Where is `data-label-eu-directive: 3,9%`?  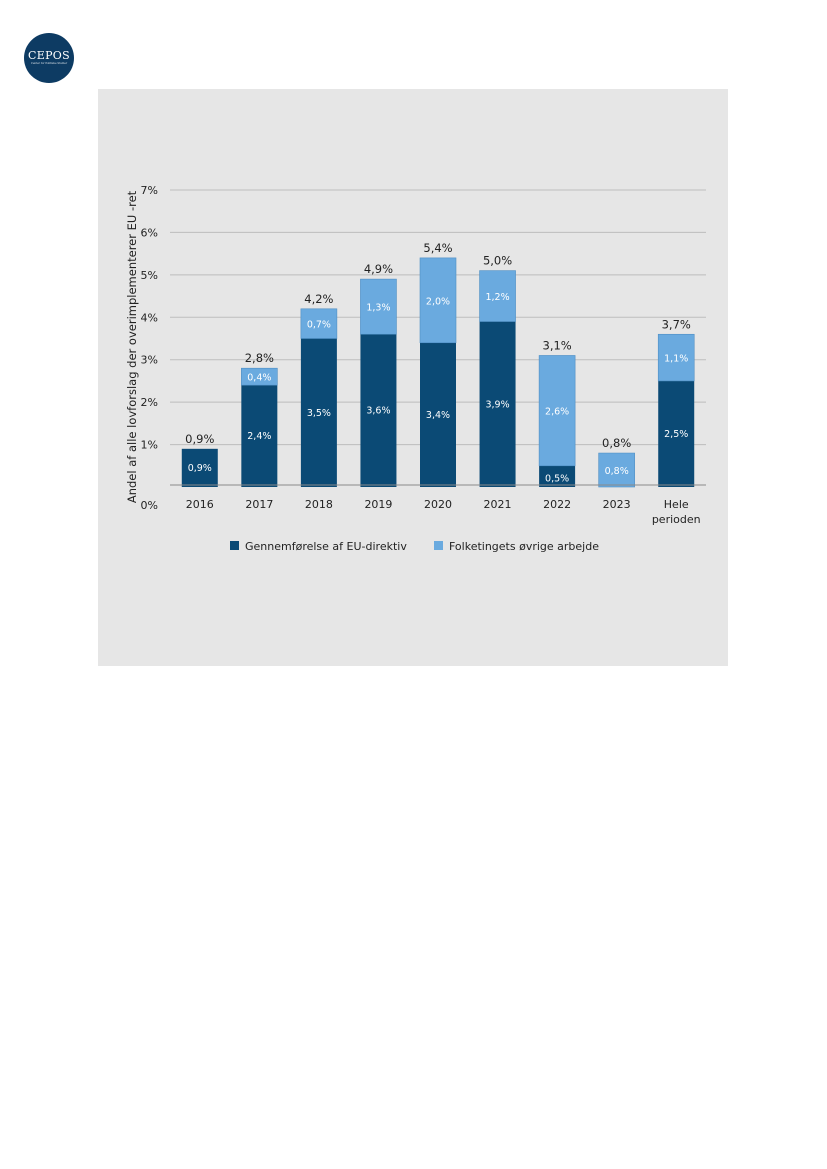
data-label-eu-directive: 3,9% is located at coordinates (497, 404).